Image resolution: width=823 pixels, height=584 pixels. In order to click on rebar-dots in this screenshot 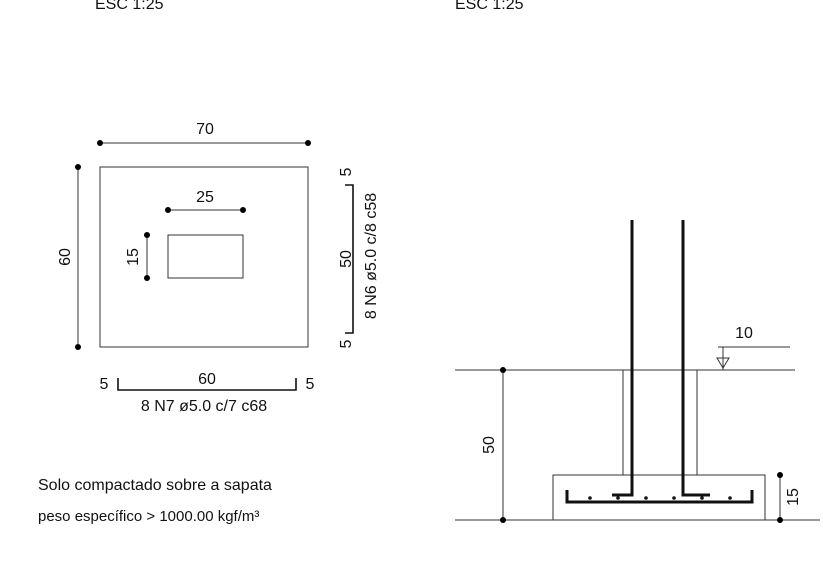, I will do `click(660, 498)`.